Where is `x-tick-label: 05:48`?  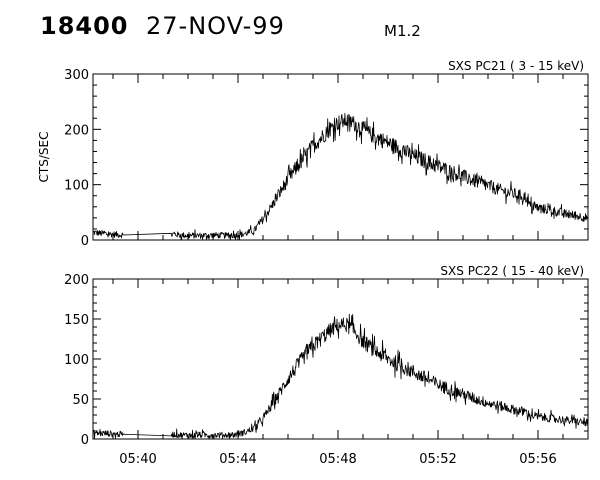
x-tick-label: 05:48 is located at coordinates (337, 459).